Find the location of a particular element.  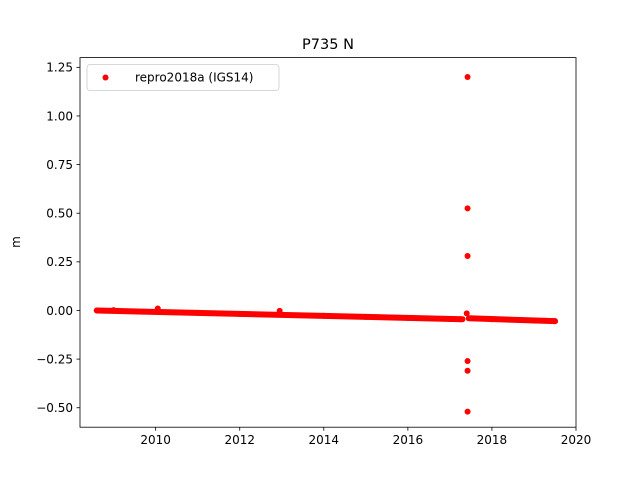

y-tick-label: 1.00 is located at coordinates (59, 116).